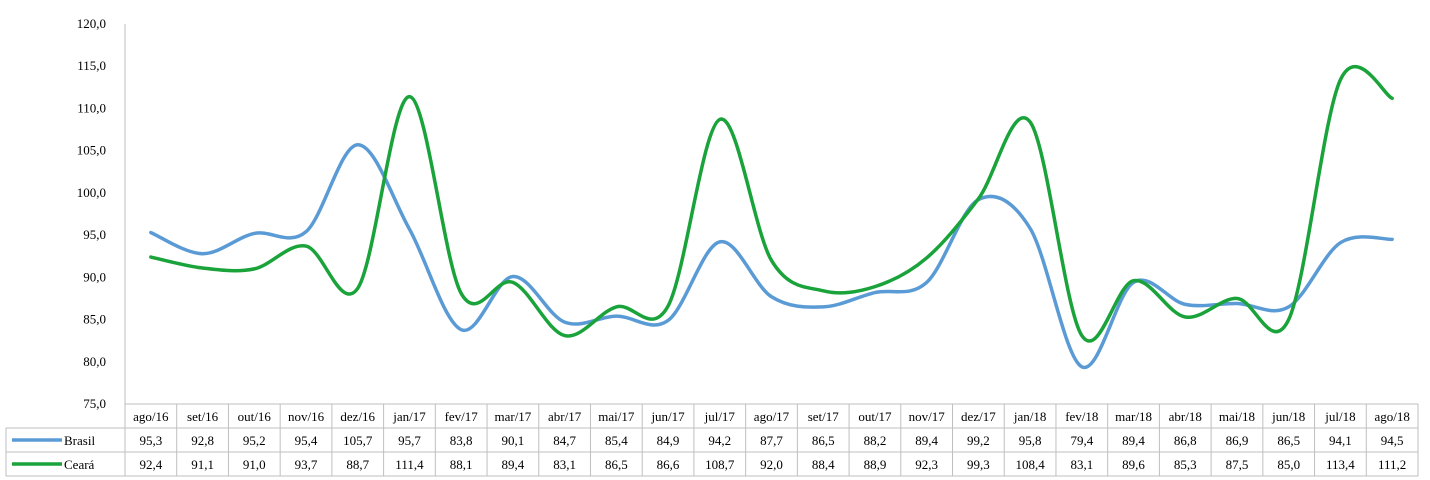 The width and height of the screenshot is (1430, 480). Describe the element at coordinates (150, 464) in the screenshot. I see `data-value-cell: 92,4` at that location.